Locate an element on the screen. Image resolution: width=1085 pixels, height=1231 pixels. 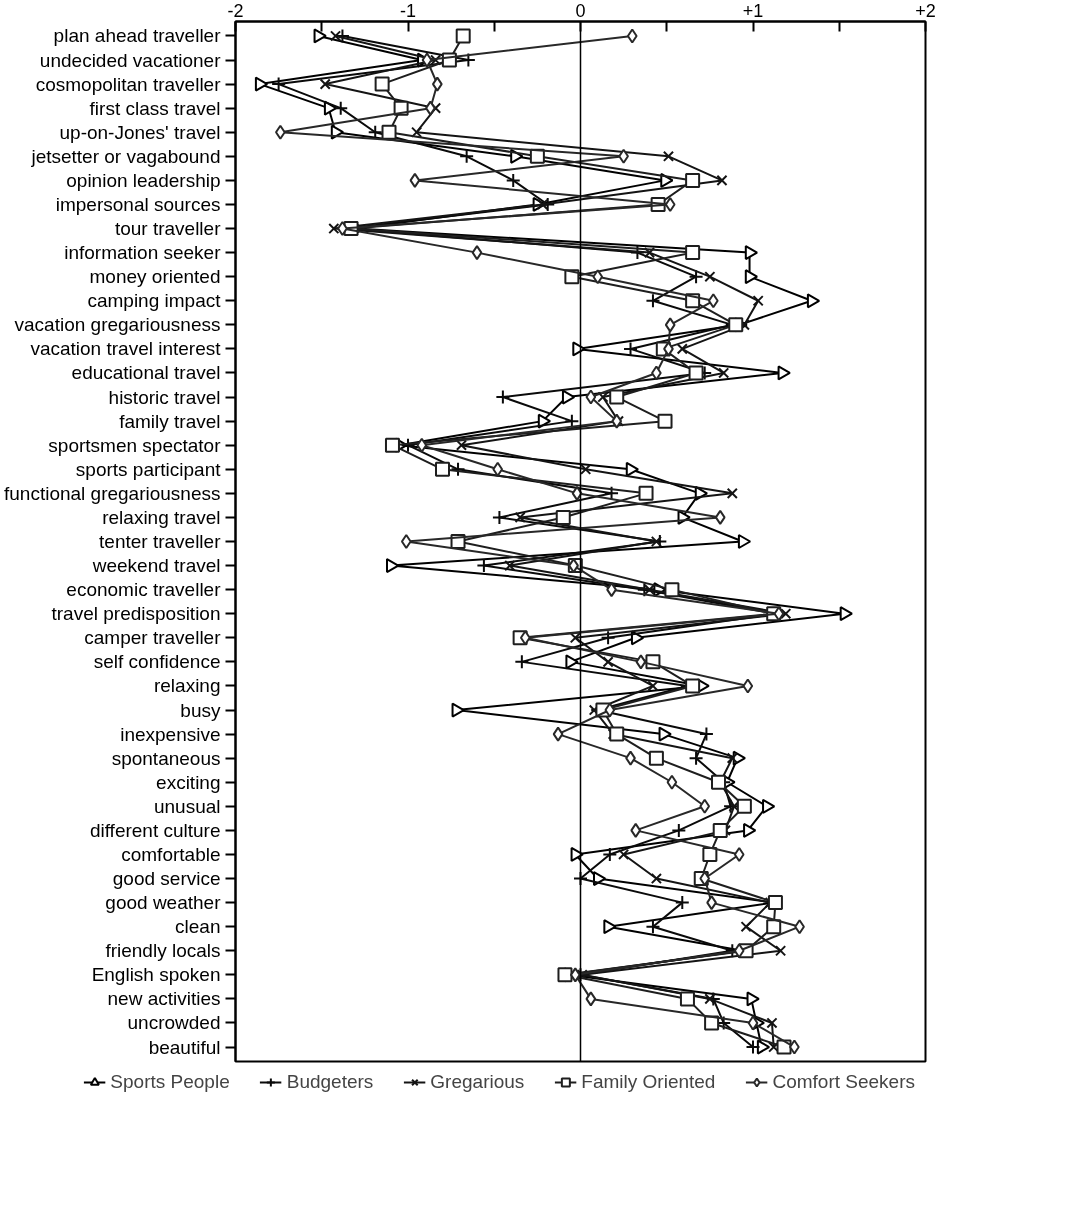
y-tick-label: weekend travel is located at coordinates (156, 566).